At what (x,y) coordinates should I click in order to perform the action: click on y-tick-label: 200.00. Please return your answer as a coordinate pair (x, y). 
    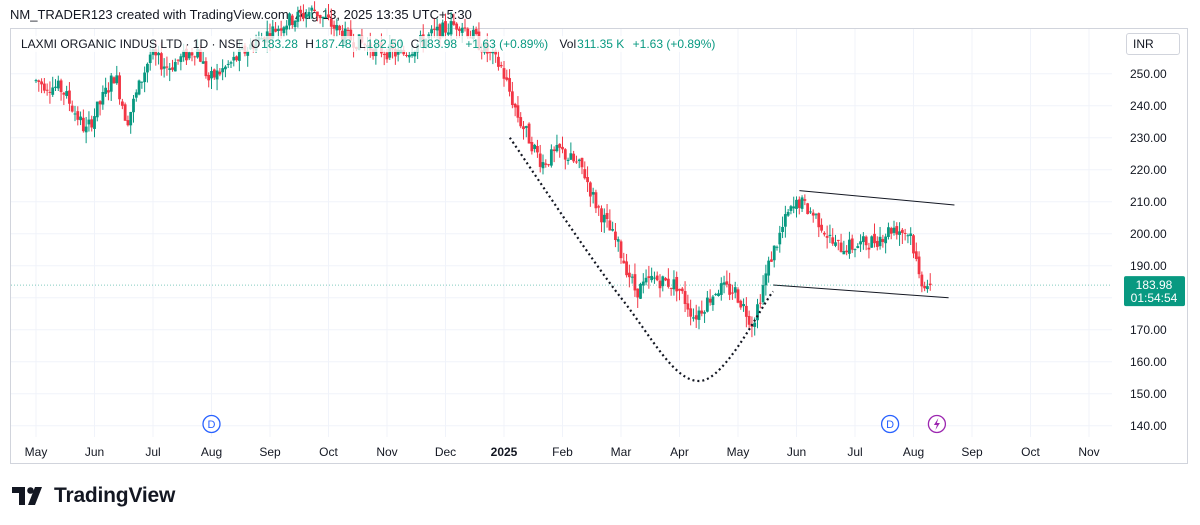
    Looking at the image, I should click on (1148, 234).